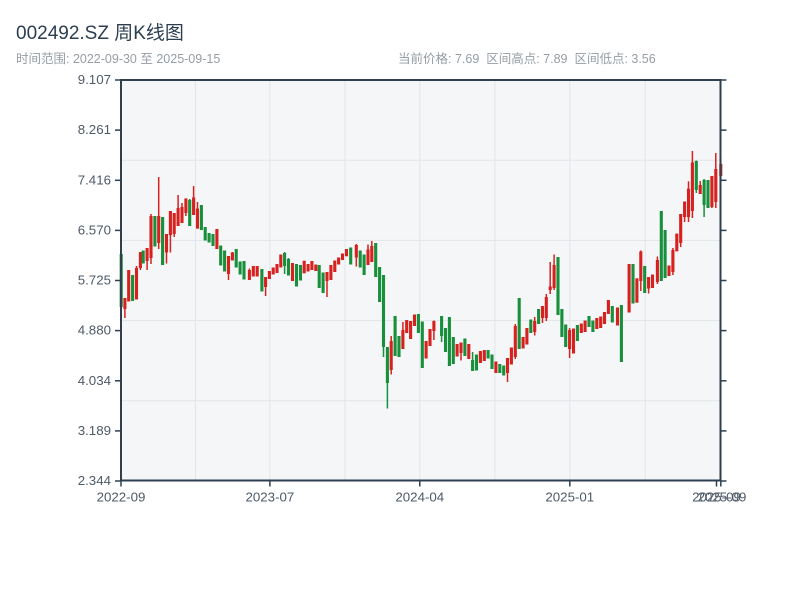 This screenshot has width=800, height=600. Describe the element at coordinates (269, 497) in the screenshot. I see `svg-text: 2023-07` at that location.